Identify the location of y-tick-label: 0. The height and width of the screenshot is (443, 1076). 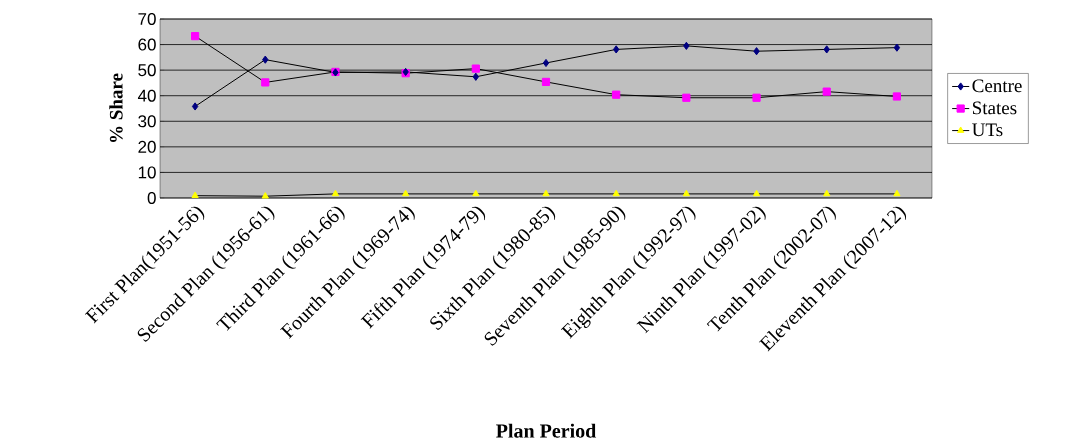
(151, 198).